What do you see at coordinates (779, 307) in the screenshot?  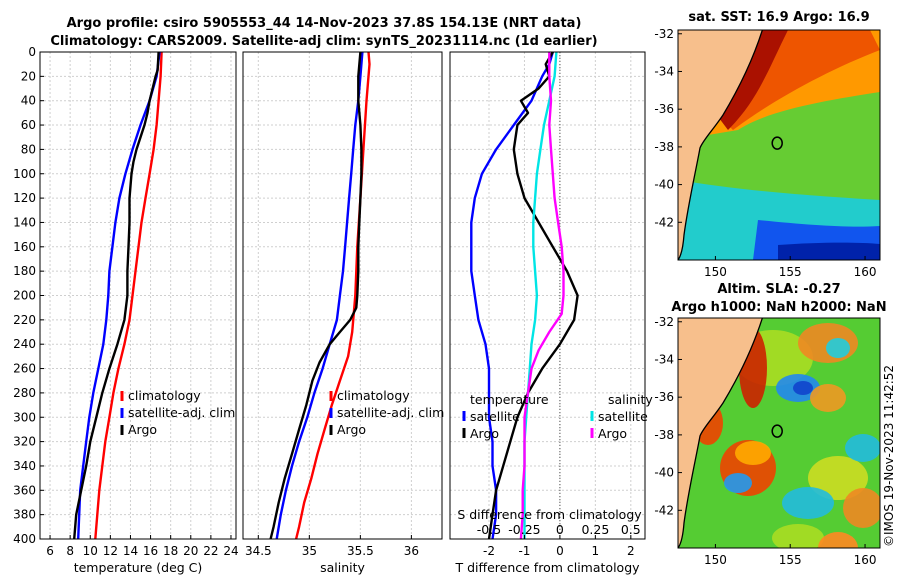 I see `sla-map-title-line2: Argo h1000: NaN h2000: NaN` at bounding box center [779, 307].